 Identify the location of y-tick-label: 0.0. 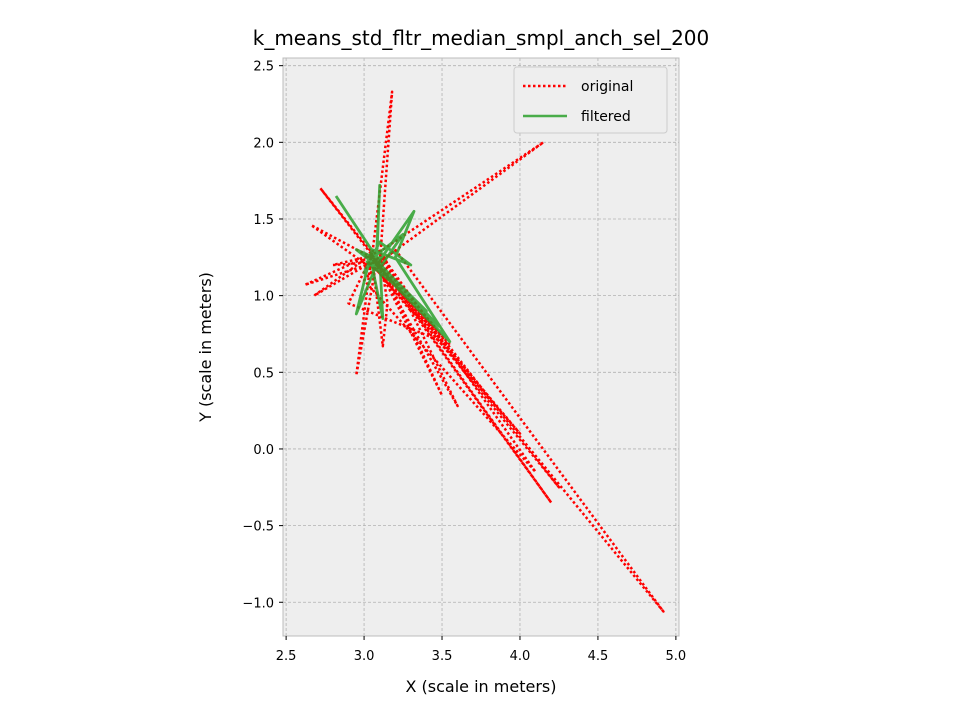
(263, 450).